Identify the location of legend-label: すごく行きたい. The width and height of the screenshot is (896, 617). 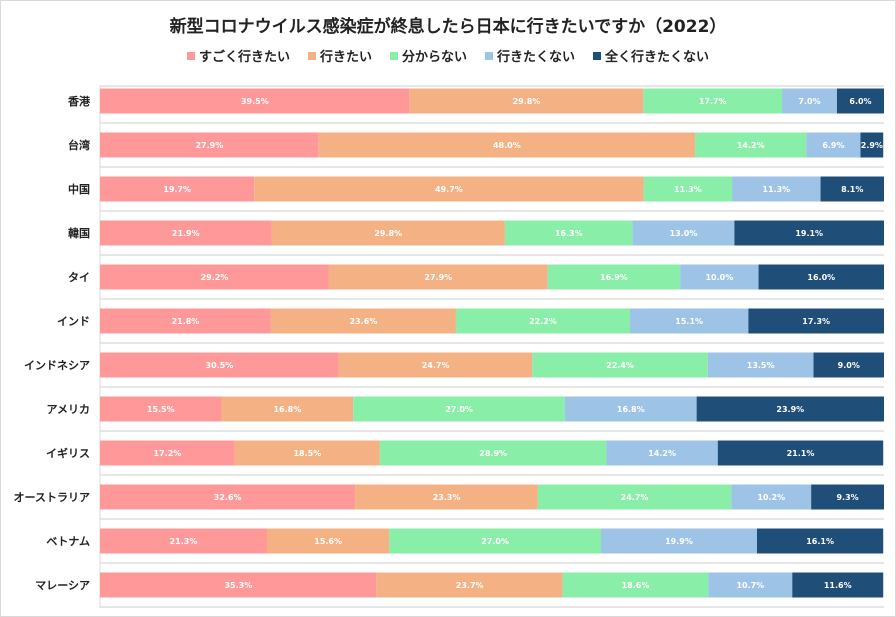
(244, 57).